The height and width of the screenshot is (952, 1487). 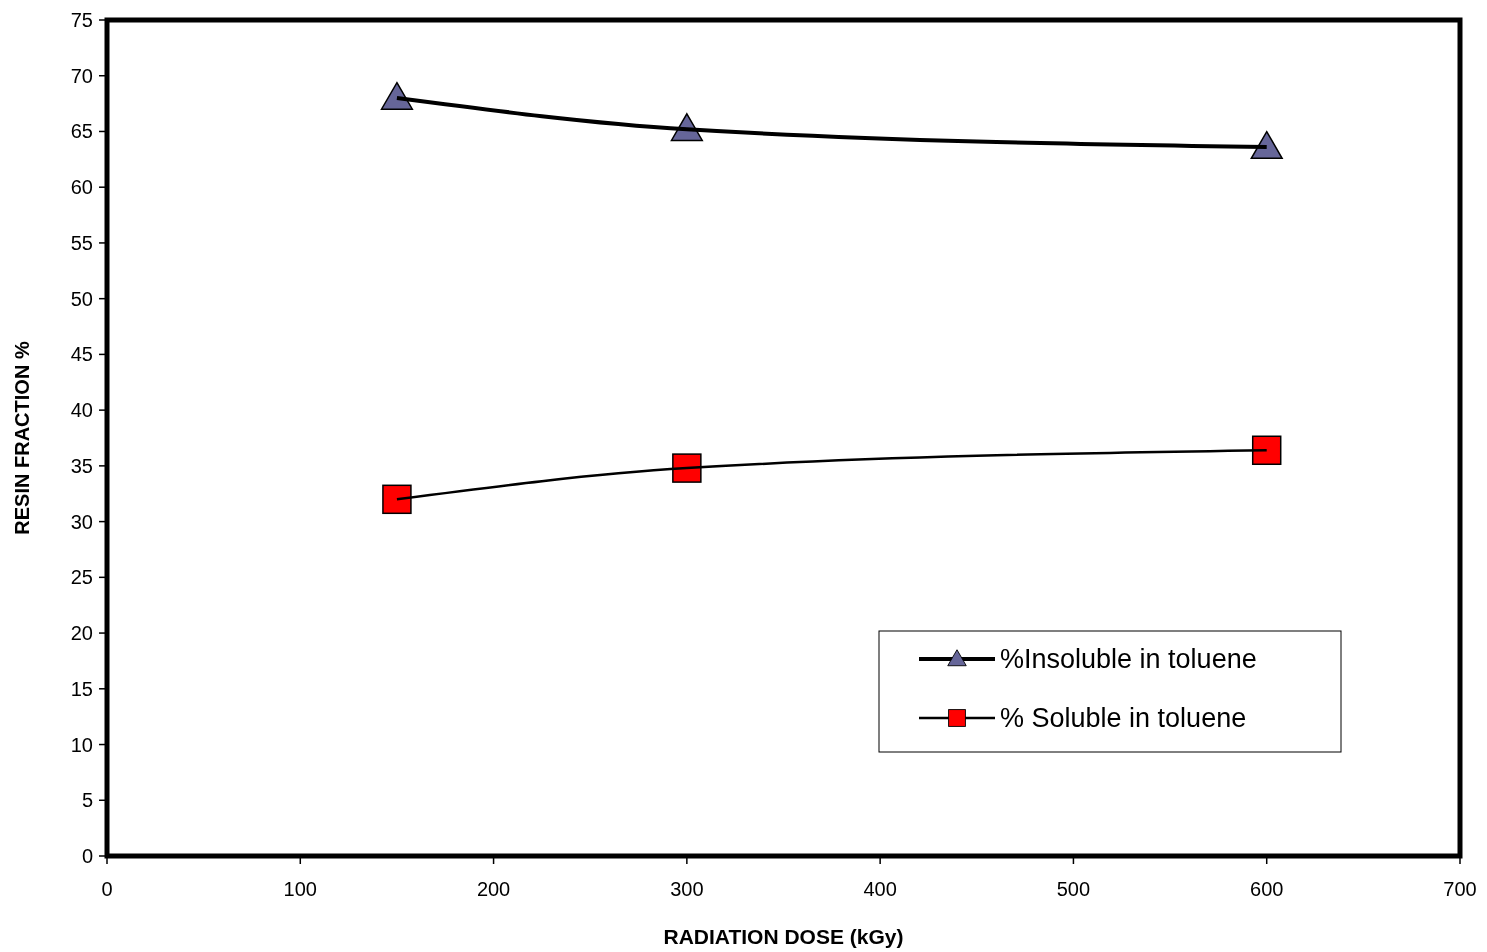 What do you see at coordinates (87, 800) in the screenshot?
I see `y-tick-label: 5` at bounding box center [87, 800].